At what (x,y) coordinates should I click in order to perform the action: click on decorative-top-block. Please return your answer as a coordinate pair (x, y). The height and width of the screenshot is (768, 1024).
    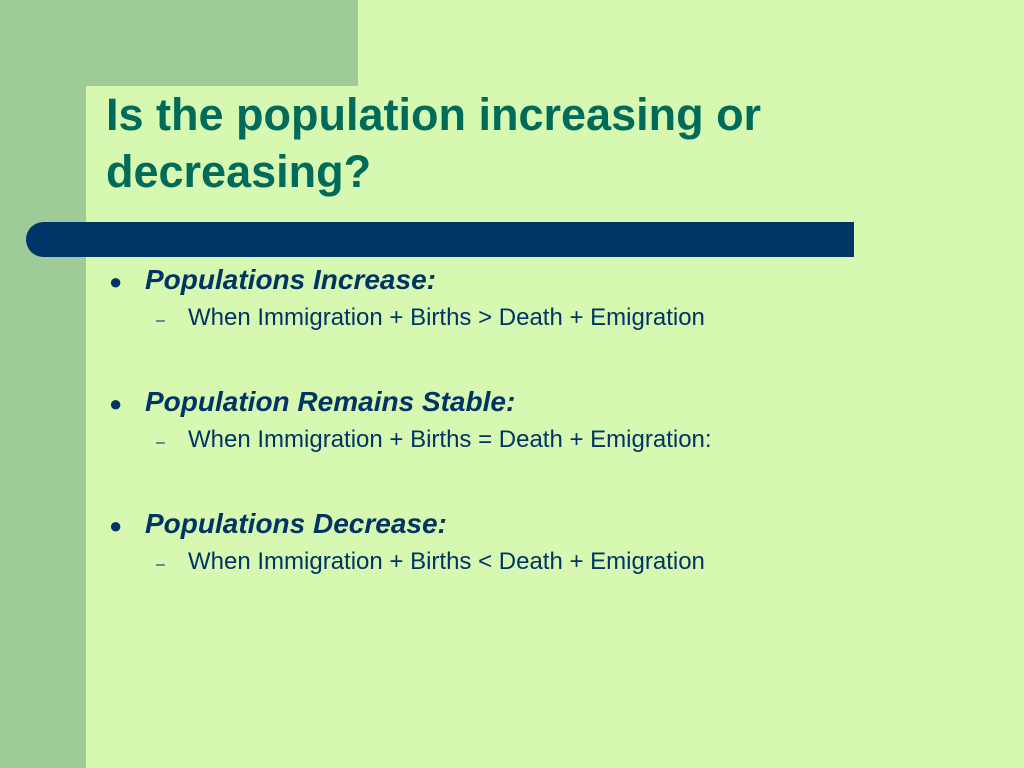
    Looking at the image, I should click on (179, 43).